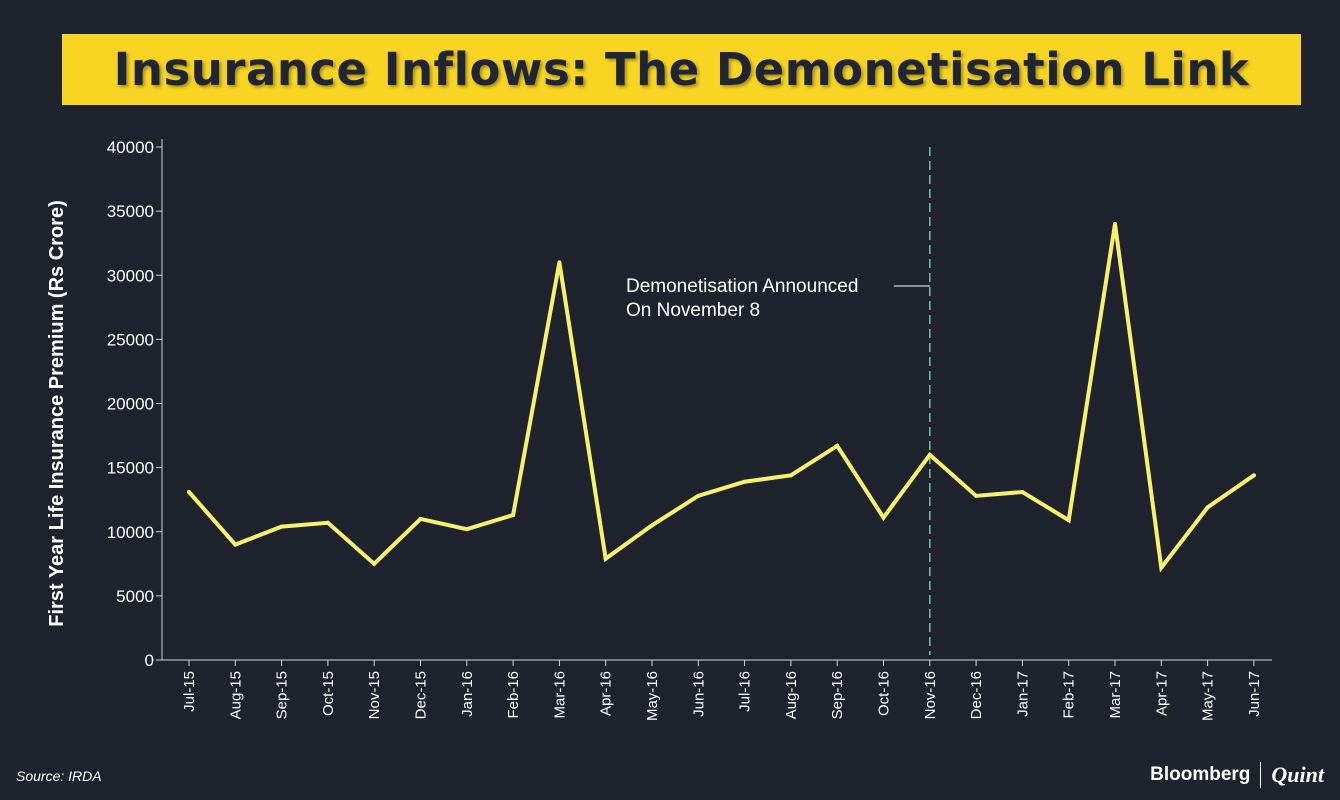 Image resolution: width=1340 pixels, height=800 pixels. What do you see at coordinates (559, 695) in the screenshot?
I see `x-tick-label: Mar-16` at bounding box center [559, 695].